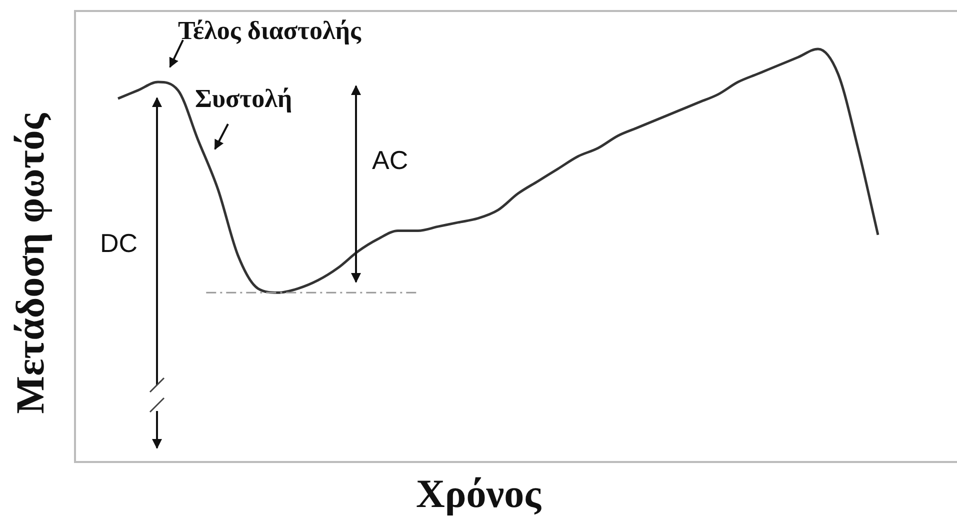 The image size is (957, 524). What do you see at coordinates (30, 264) in the screenshot?
I see `y-axis-title: Μετάδοση φωτός` at bounding box center [30, 264].